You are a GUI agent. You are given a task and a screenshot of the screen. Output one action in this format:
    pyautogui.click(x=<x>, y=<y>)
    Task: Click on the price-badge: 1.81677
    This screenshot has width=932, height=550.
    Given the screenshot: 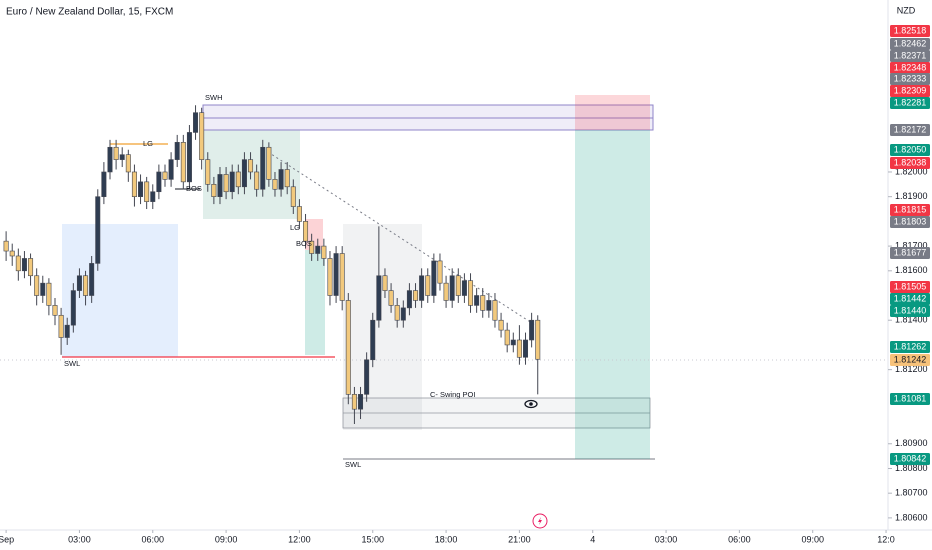 What is the action you would take?
    pyautogui.click(x=910, y=253)
    